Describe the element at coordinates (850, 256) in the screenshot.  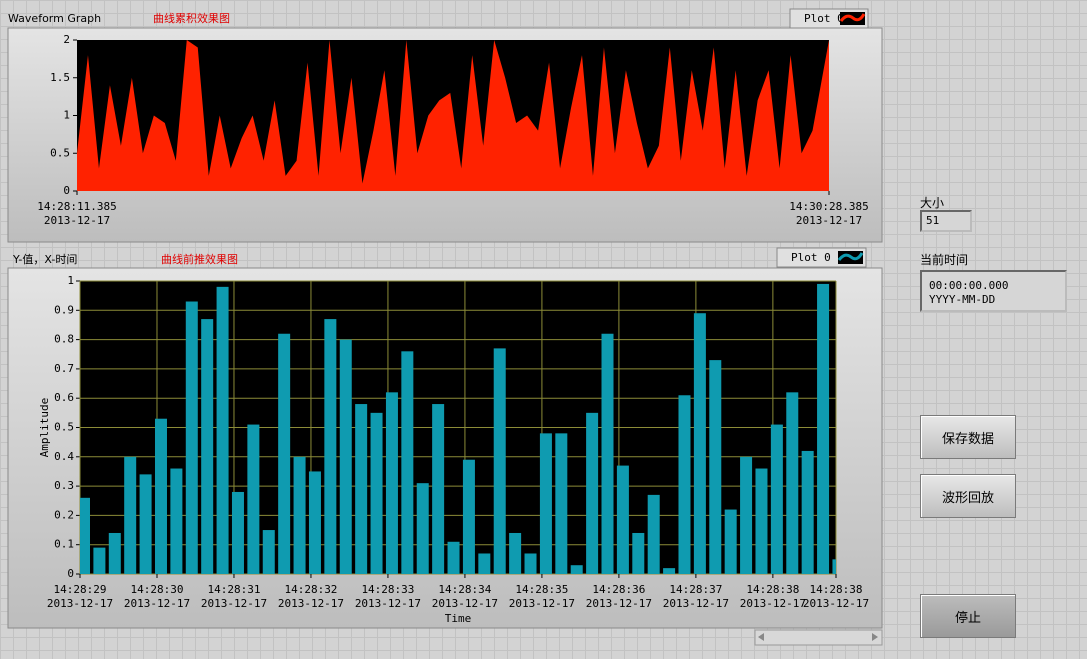
I see `legend-icon` at that location.